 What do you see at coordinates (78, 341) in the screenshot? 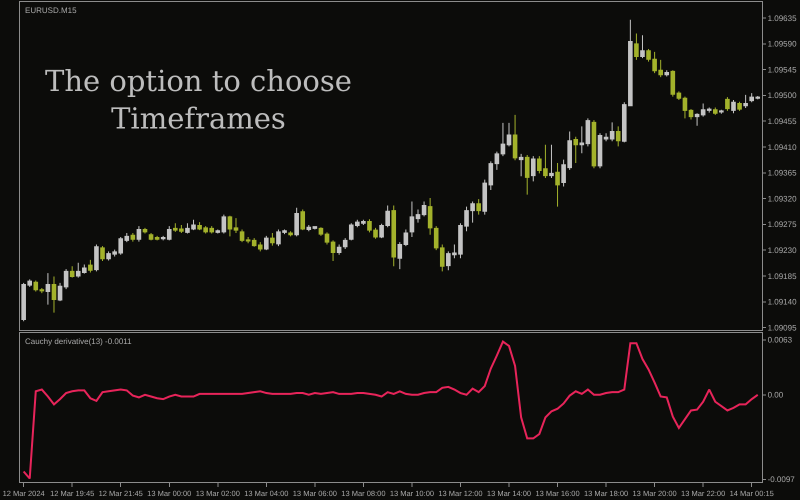
I see `text: Cauchy derivative(13) -0.0011` at bounding box center [78, 341].